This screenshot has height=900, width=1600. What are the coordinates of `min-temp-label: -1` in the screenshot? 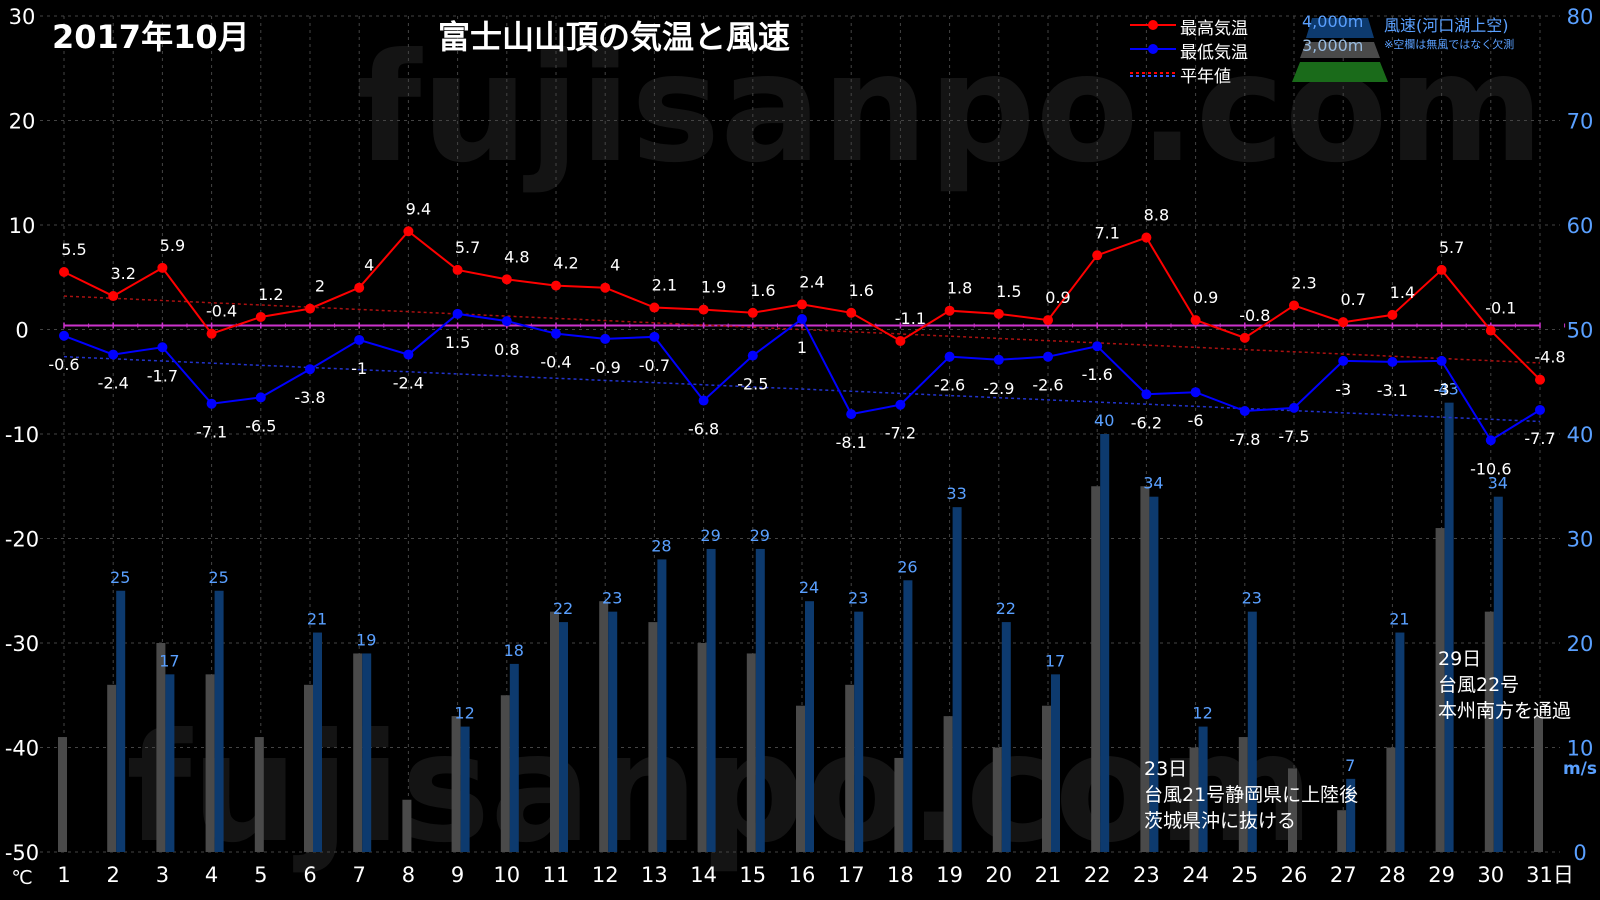 It's located at (359, 368).